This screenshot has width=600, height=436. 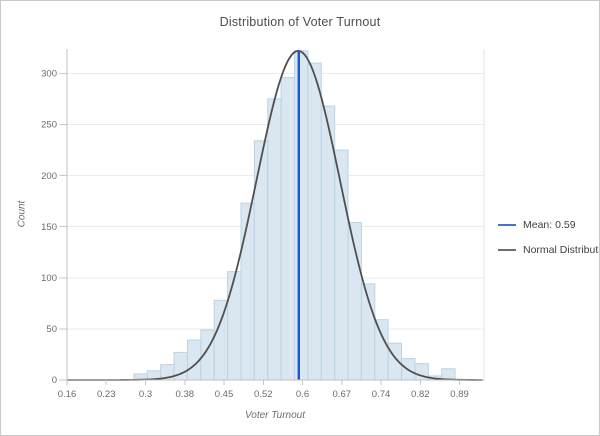 I want to click on legend-item-mean: Mean: 0.59, so click(x=548, y=224).